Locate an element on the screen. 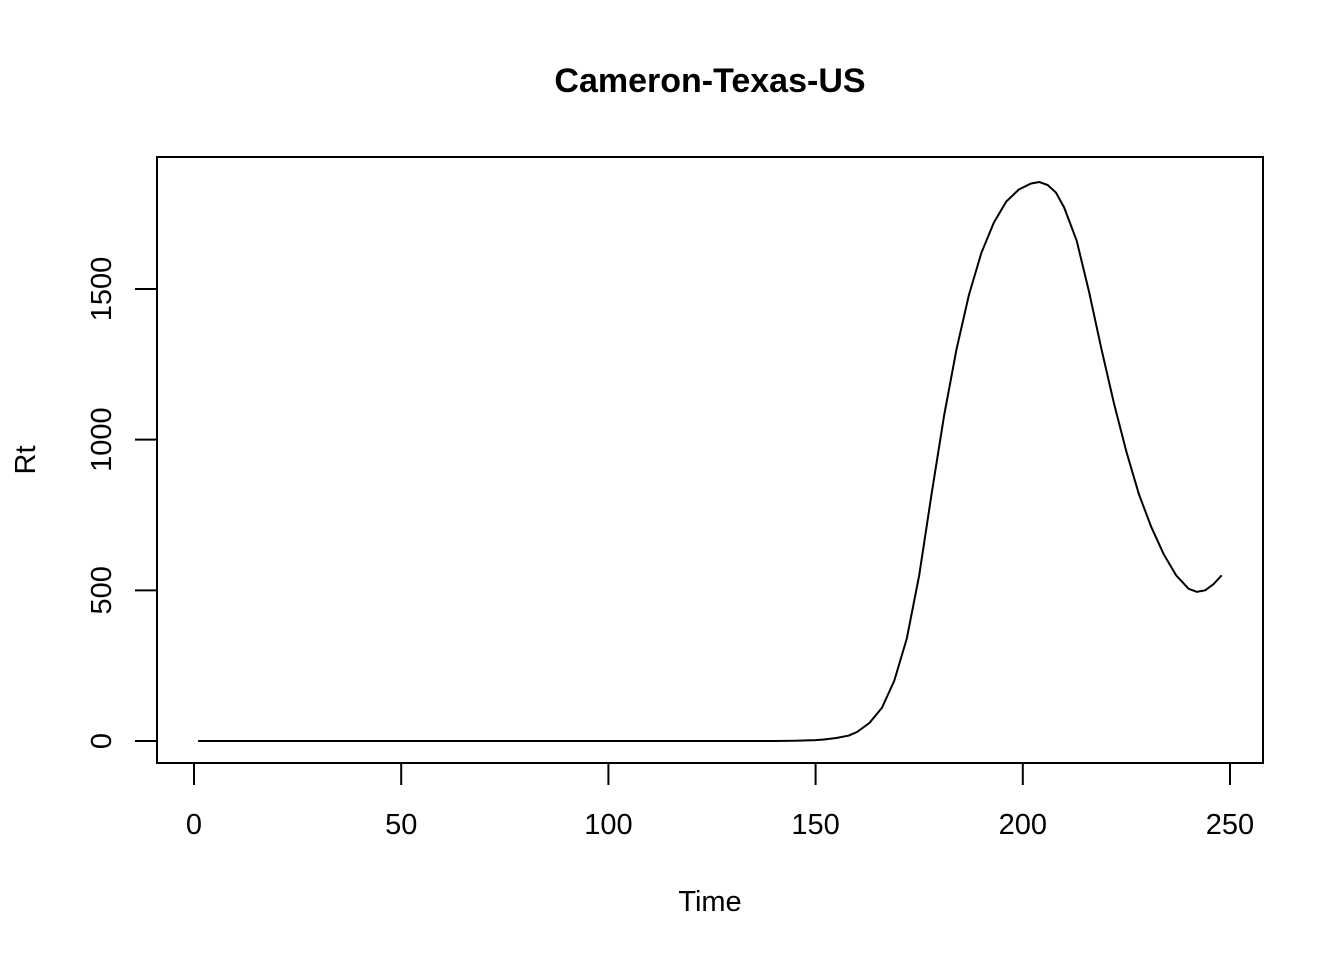  y-tick-label: 1500 is located at coordinates (102, 289).